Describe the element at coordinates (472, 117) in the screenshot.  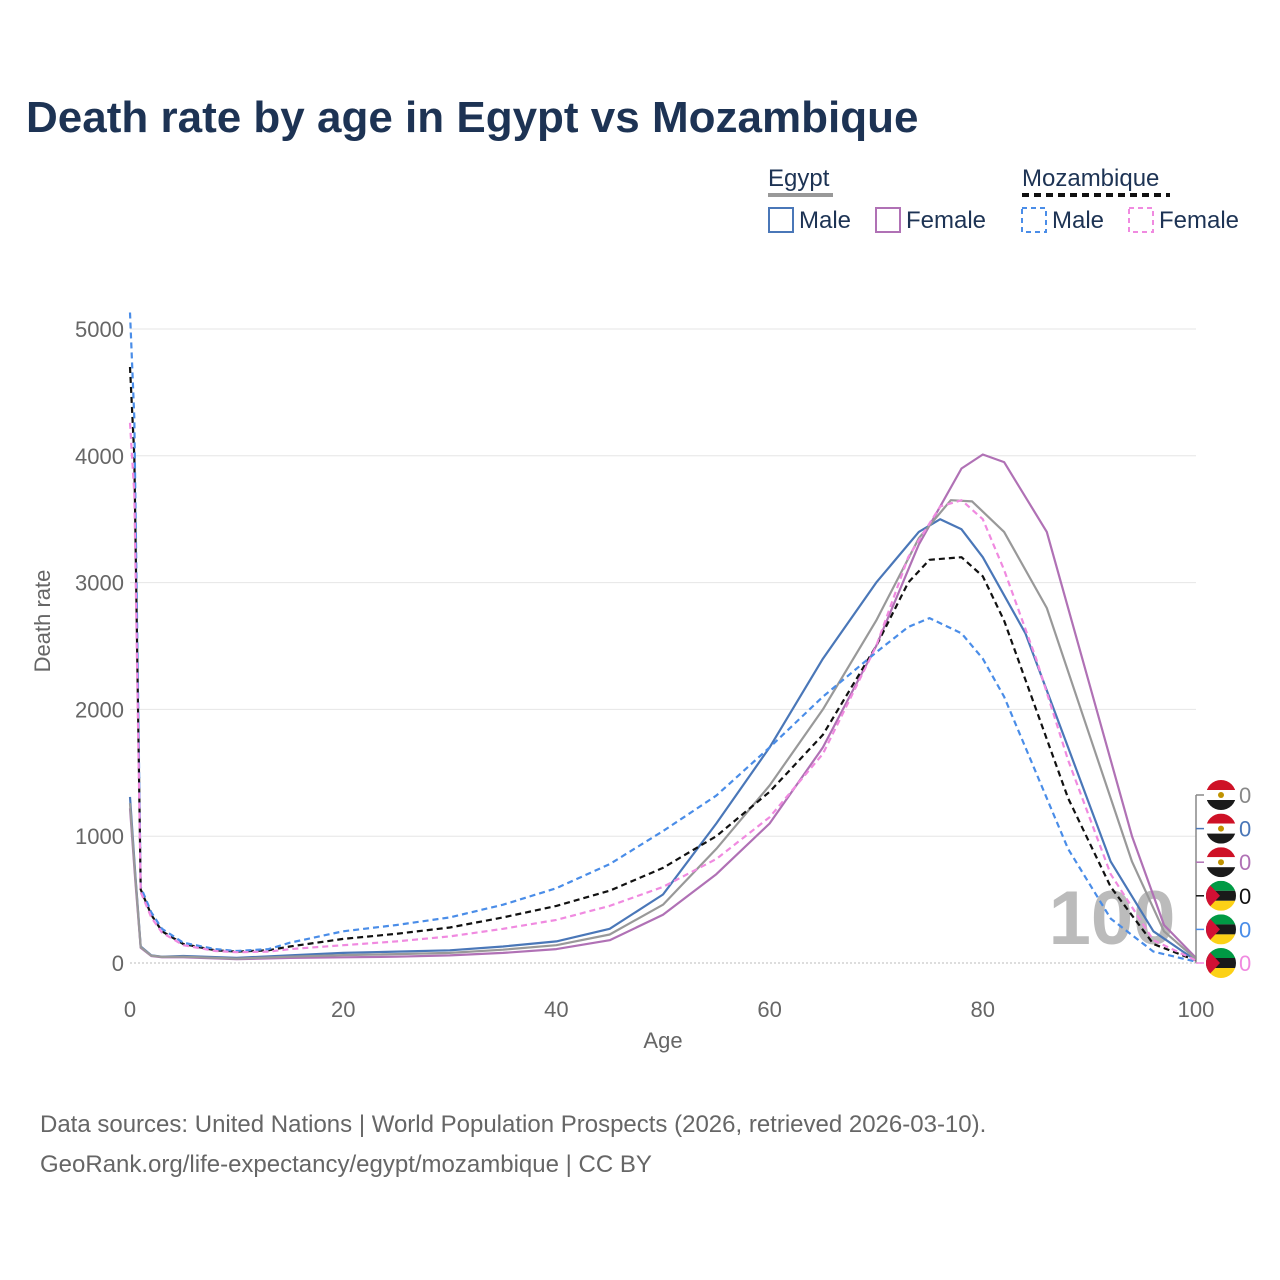
I see `chart-title: Death rate by age in Egypt vs Mozambique` at that location.